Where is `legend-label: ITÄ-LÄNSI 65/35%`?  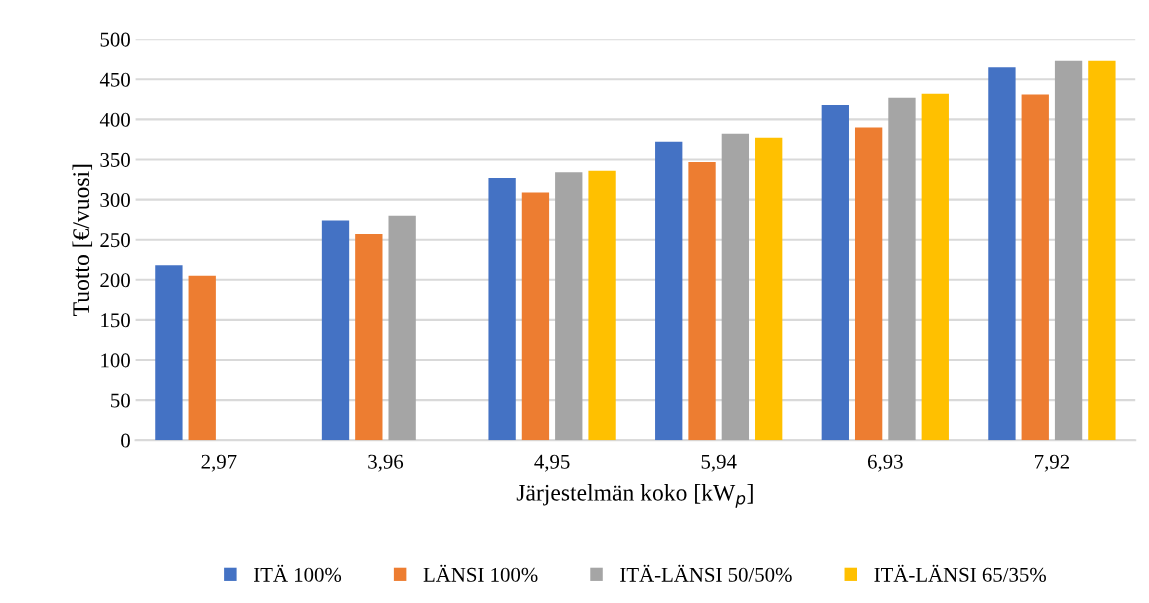 legend-label: ITÄ-LÄNSI 65/35% is located at coordinates (960, 573).